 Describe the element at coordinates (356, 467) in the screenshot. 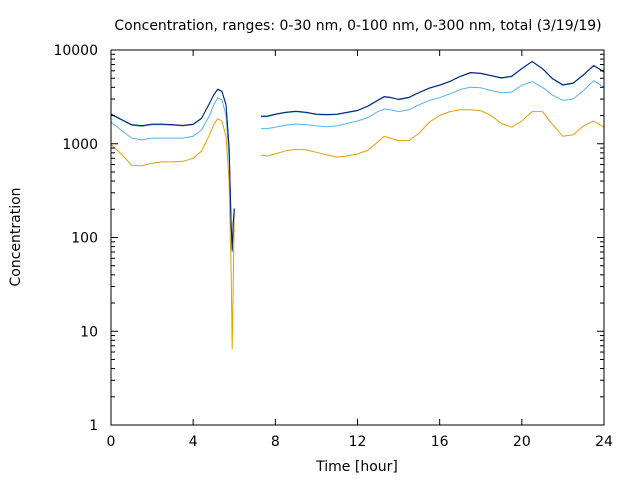

I see `x-axis-label: Time [hour]` at that location.